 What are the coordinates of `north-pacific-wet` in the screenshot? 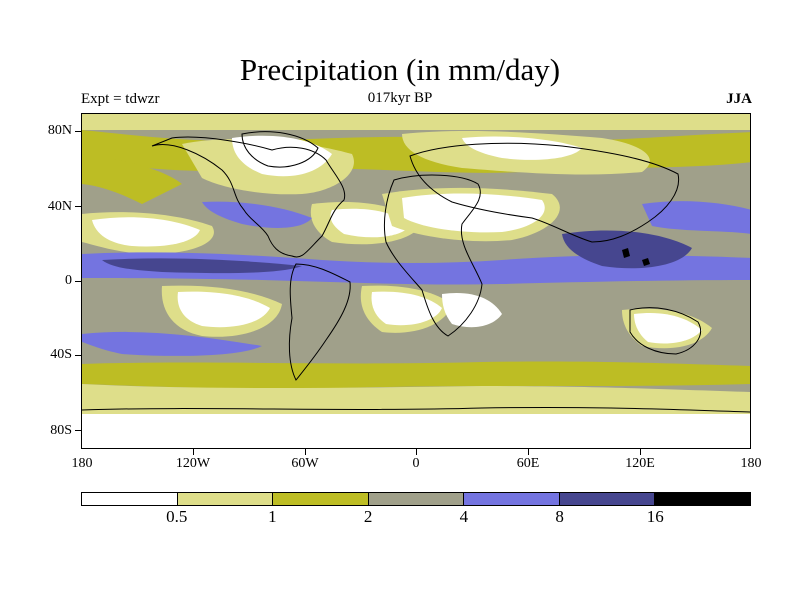 It's located at (696, 217).